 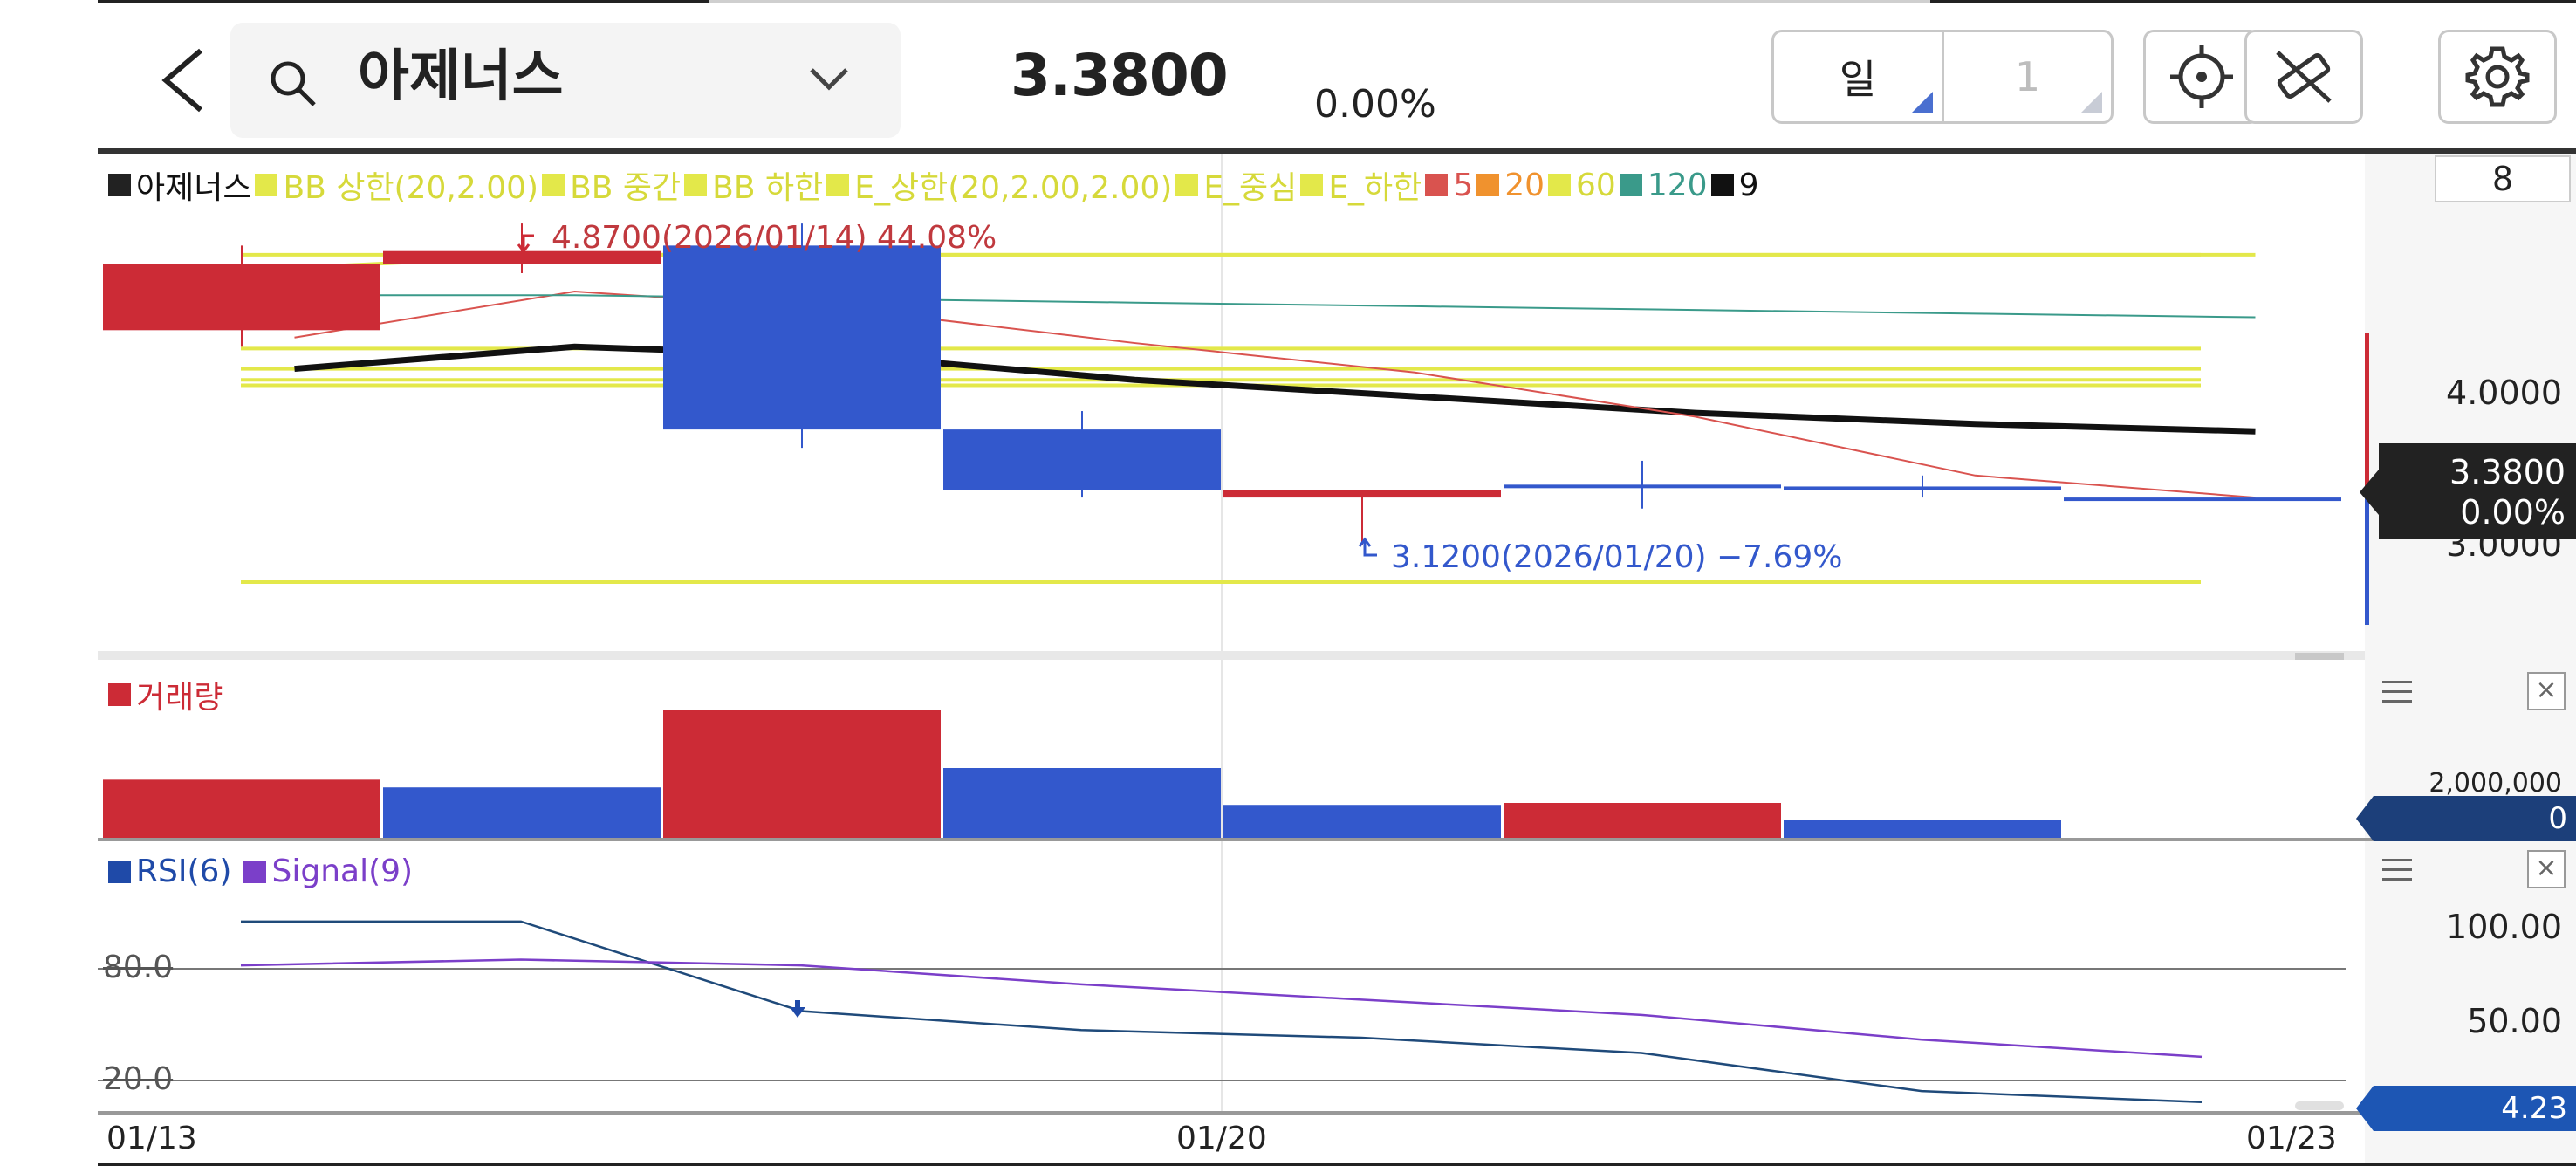 I want to click on crosshair-icon, so click(x=2201, y=76).